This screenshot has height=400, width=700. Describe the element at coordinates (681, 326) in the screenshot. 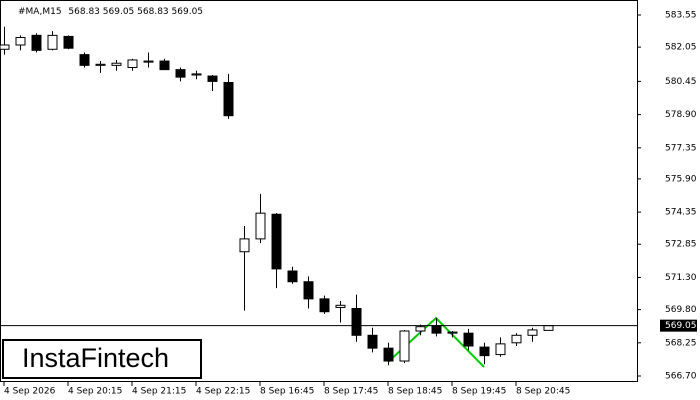

I see `price-label: 569.05` at that location.